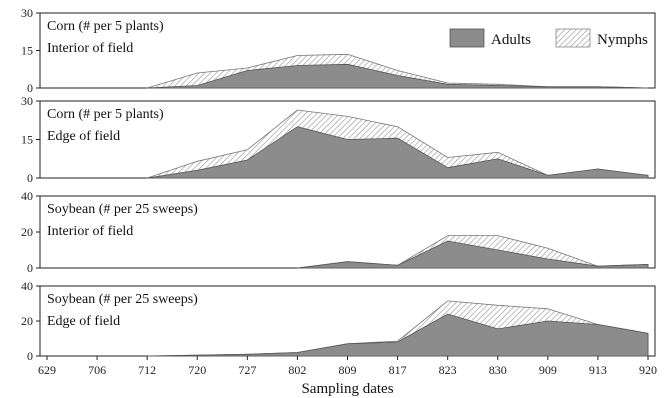 The width and height of the screenshot is (669, 398). I want to click on legend-label: Nymphs, so click(622, 40).